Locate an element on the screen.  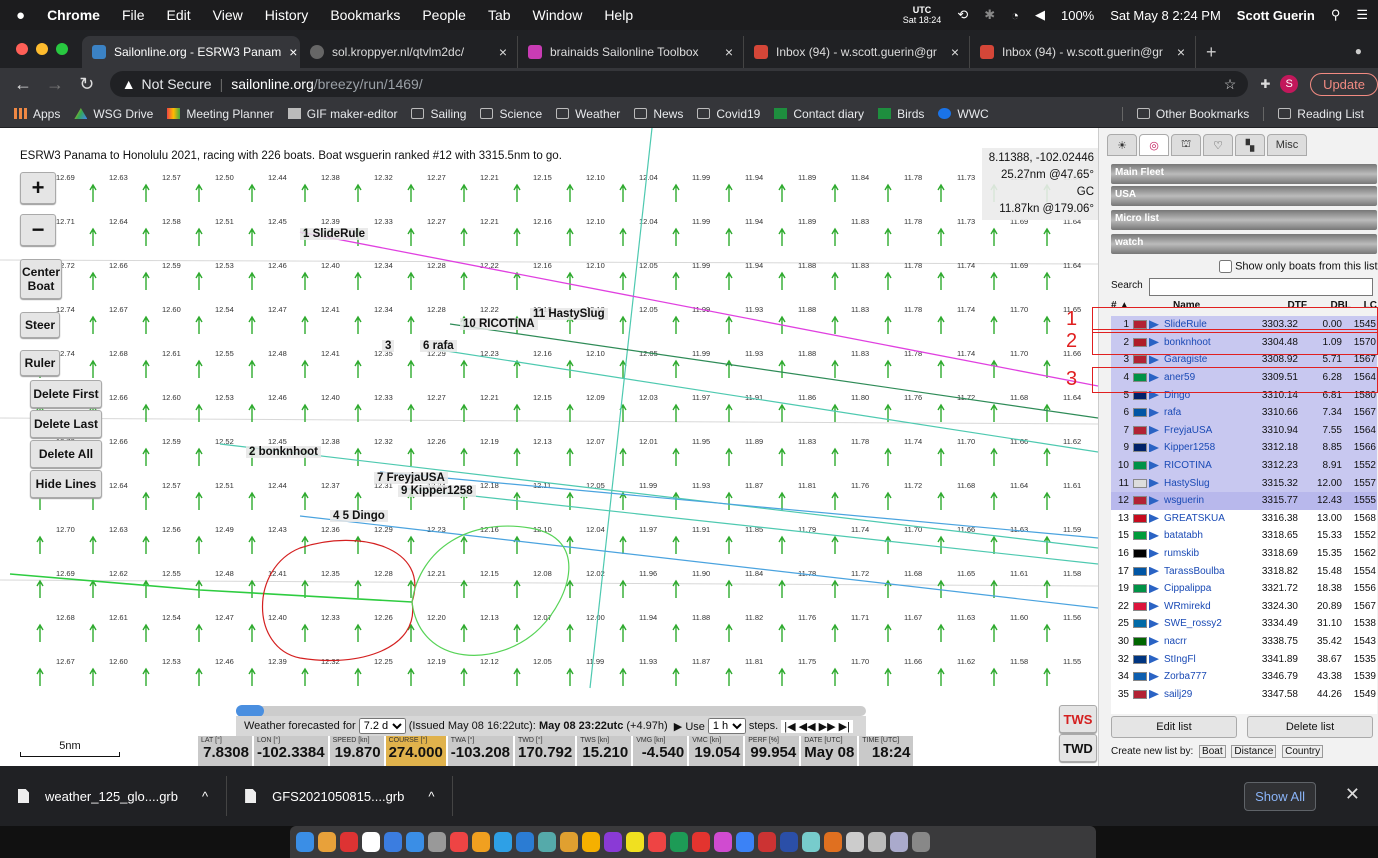
wifi-icon: ◔ is located at coordinates (1015, 15).